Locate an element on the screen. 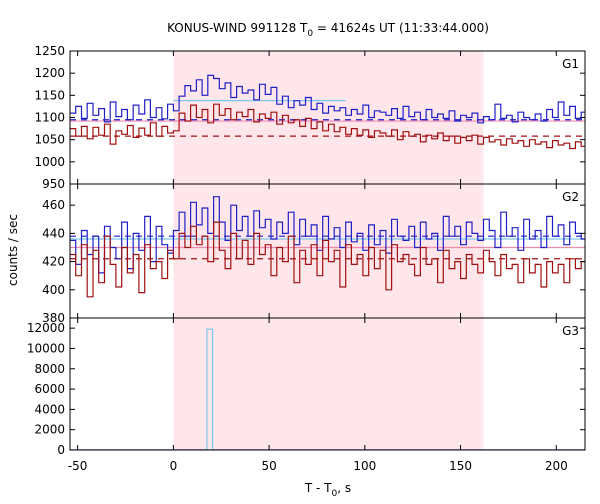  y-tick-label: 4000 is located at coordinates (49, 409).